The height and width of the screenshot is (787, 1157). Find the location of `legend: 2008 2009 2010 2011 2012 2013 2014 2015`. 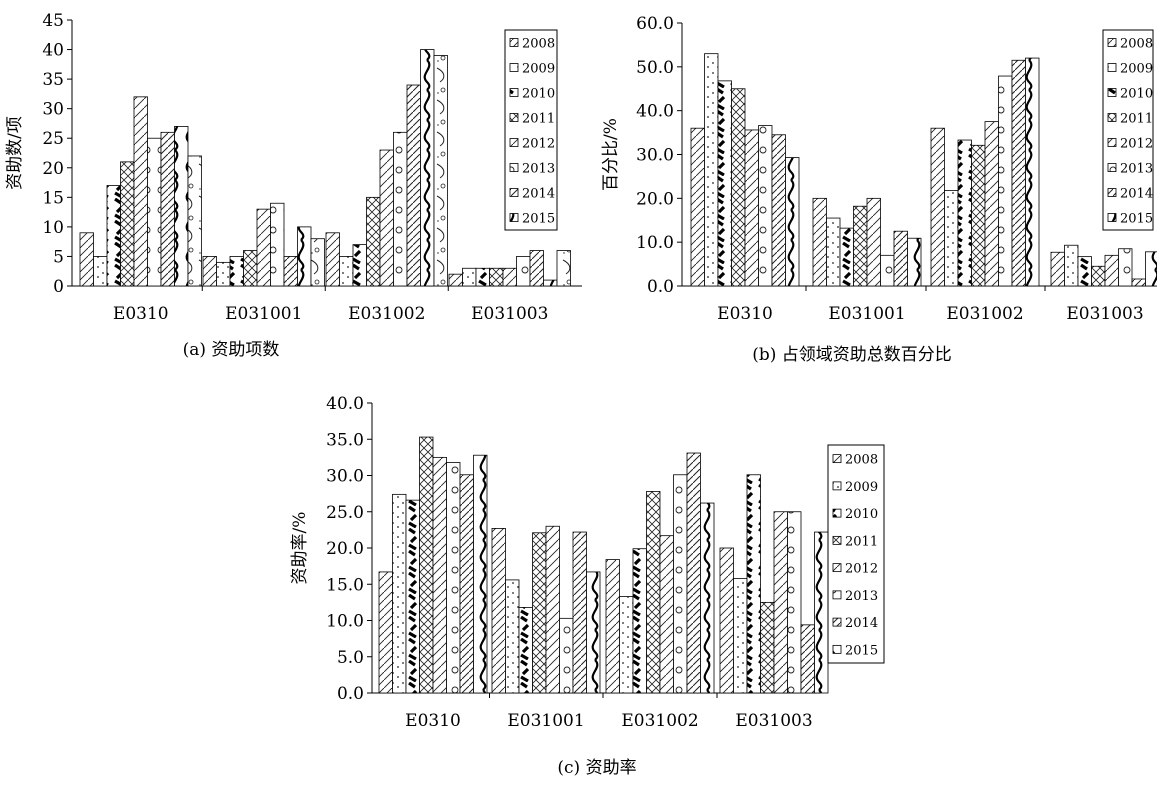

legend: 2008 2009 2010 2011 2012 2013 2014 2015 is located at coordinates (1128, 130).